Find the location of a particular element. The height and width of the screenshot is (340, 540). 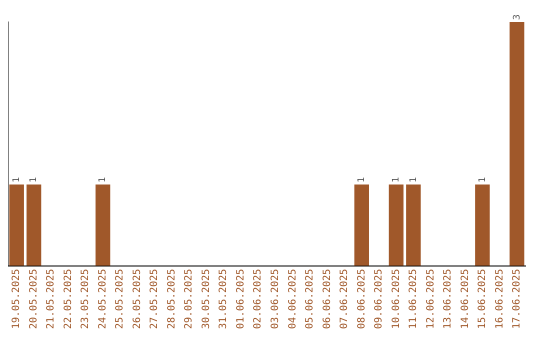

x-tick-label: 14.06.2025 is located at coordinates (465, 299).